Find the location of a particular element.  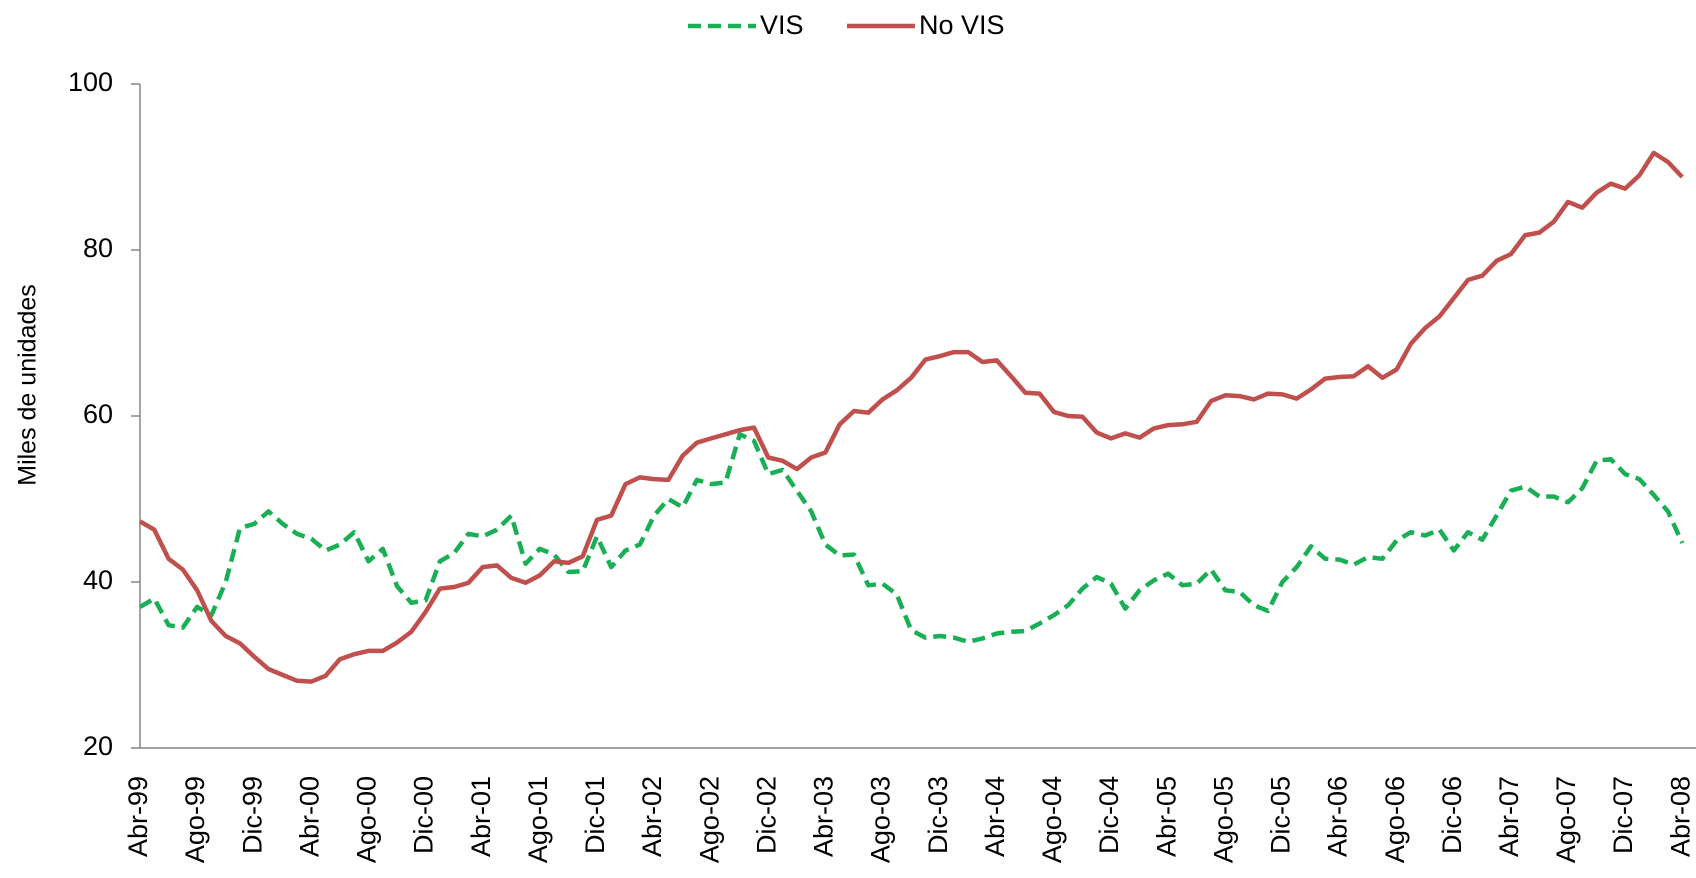

x-tick-label: Dic-01 is located at coordinates (595, 815).